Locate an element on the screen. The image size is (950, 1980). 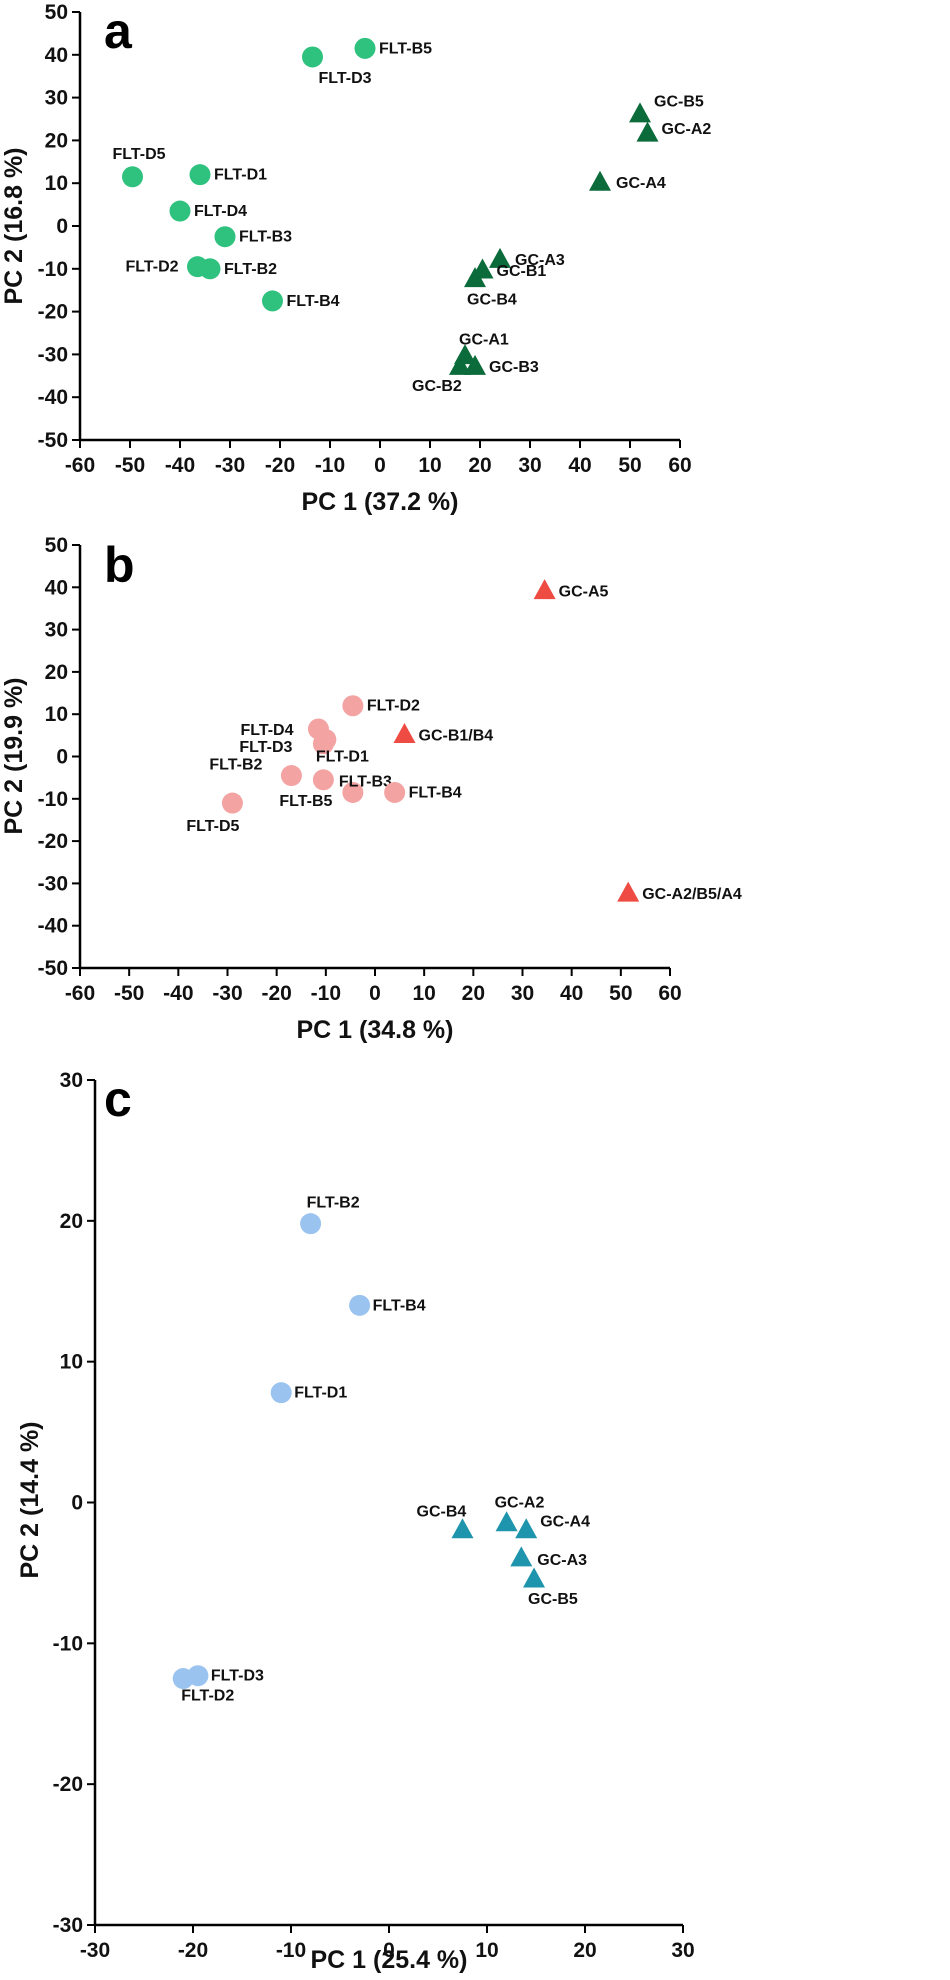
x-tick-label: 60 is located at coordinates (669, 993).